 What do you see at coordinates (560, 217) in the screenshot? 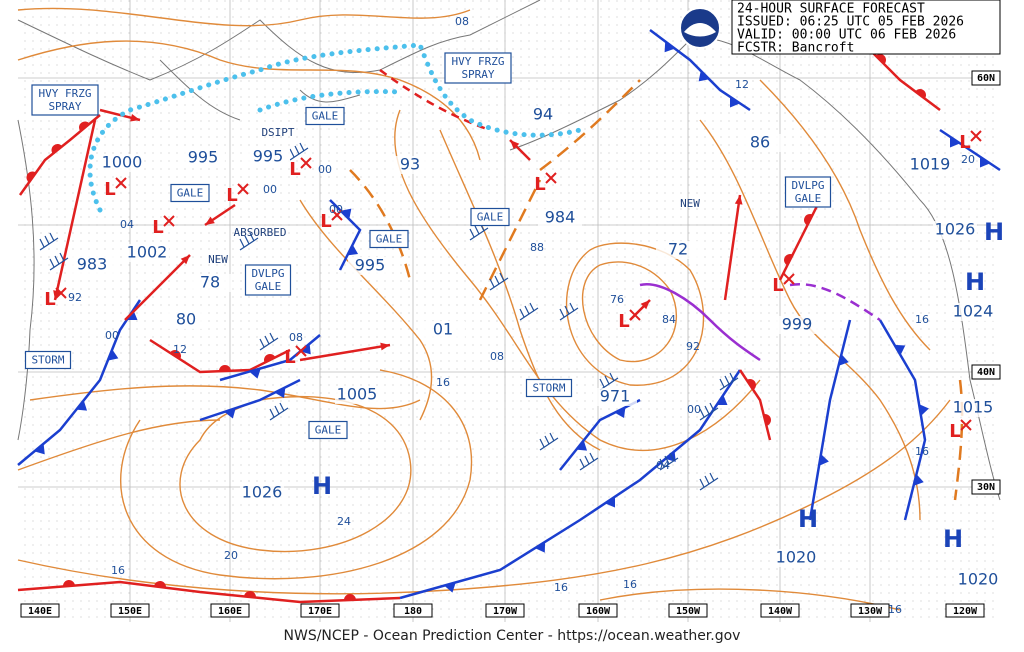
I see `pressure-label: 984` at bounding box center [560, 217].